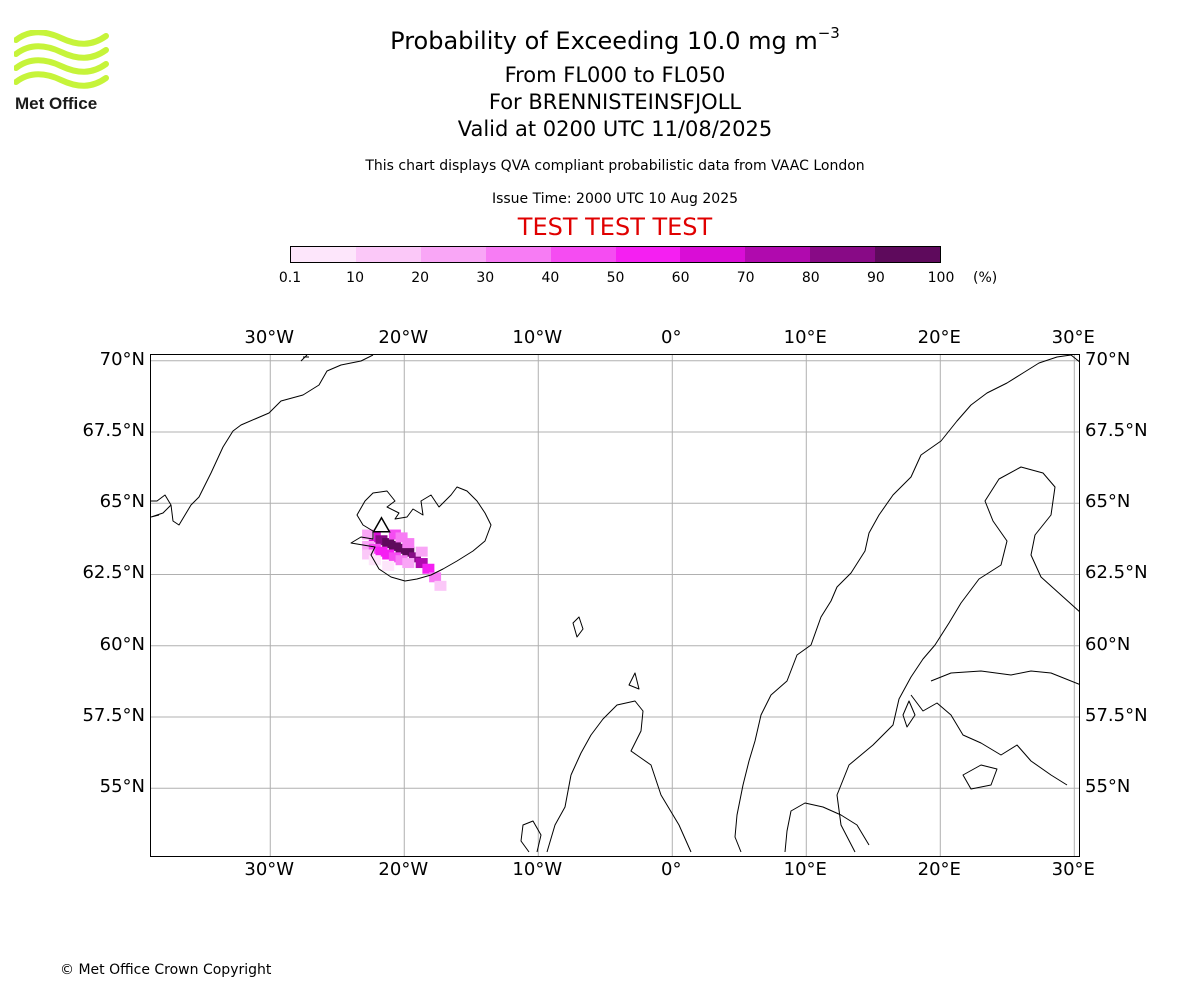 This screenshot has width=1200, height=1000. Describe the element at coordinates (615, 227) in the screenshot. I see `test-banner: TEST TEST TEST` at that location.